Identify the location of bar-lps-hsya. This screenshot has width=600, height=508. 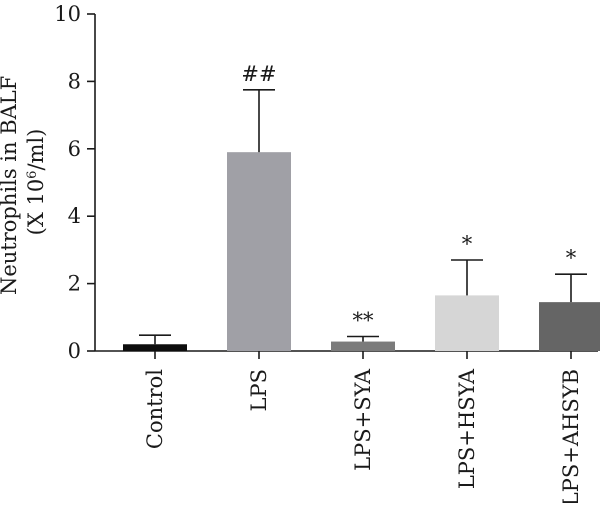
(467, 323).